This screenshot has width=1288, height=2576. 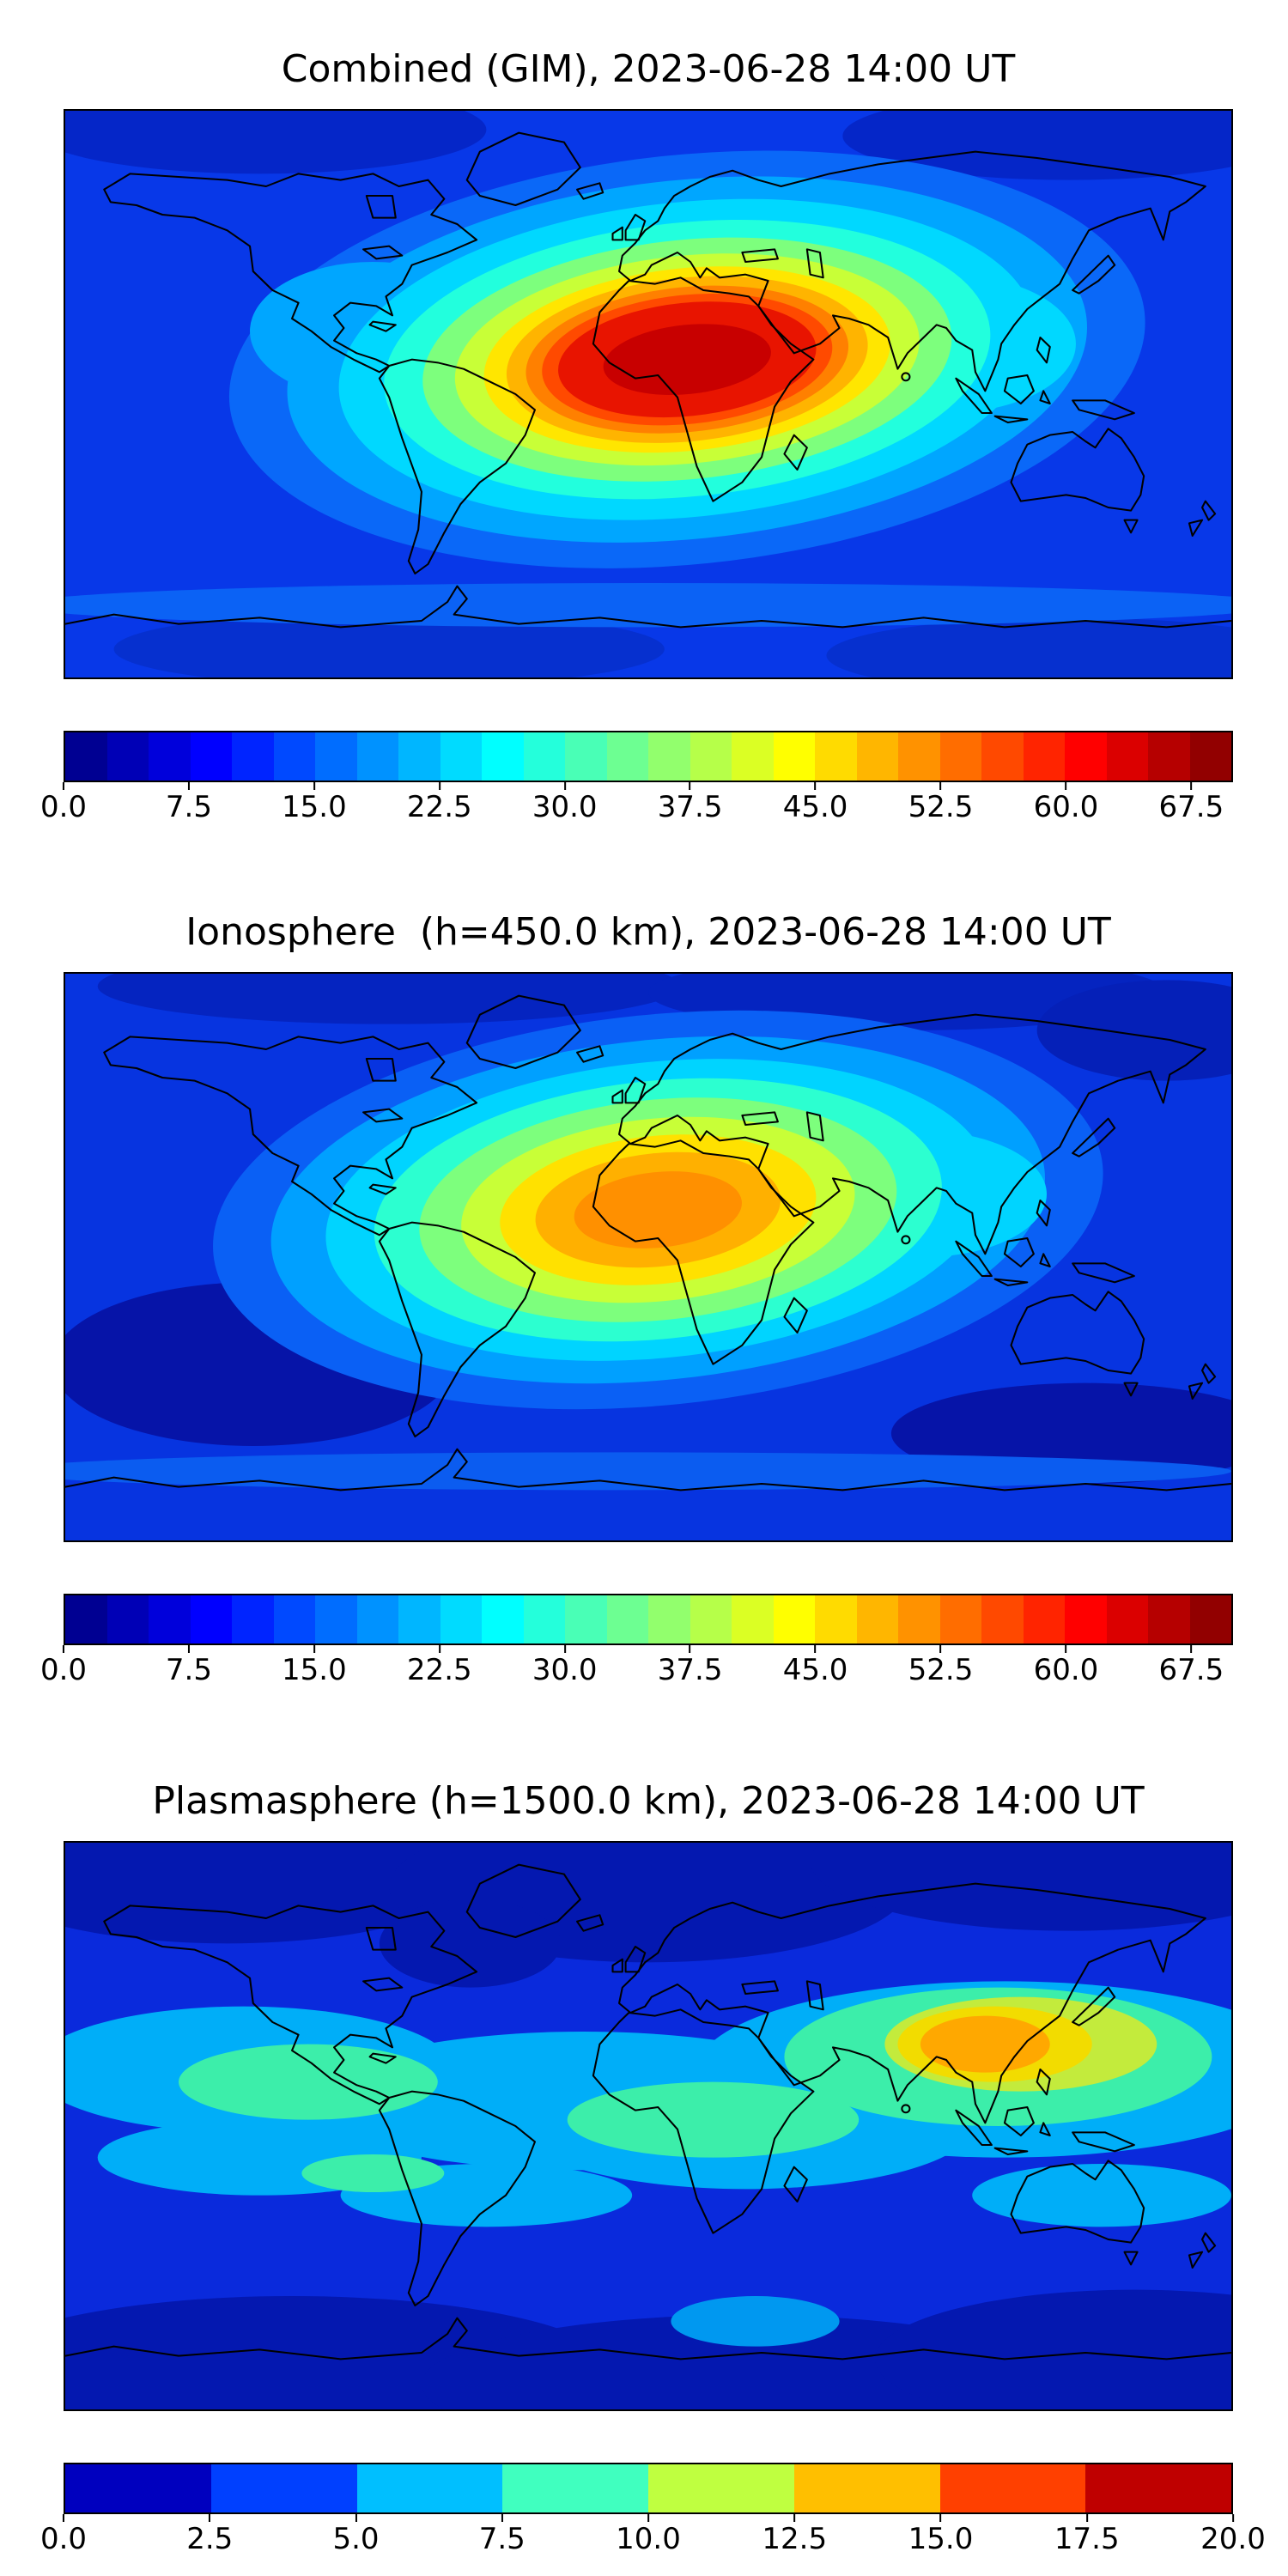 I want to click on colorbar-tick: 5.0, so click(x=356, y=2535).